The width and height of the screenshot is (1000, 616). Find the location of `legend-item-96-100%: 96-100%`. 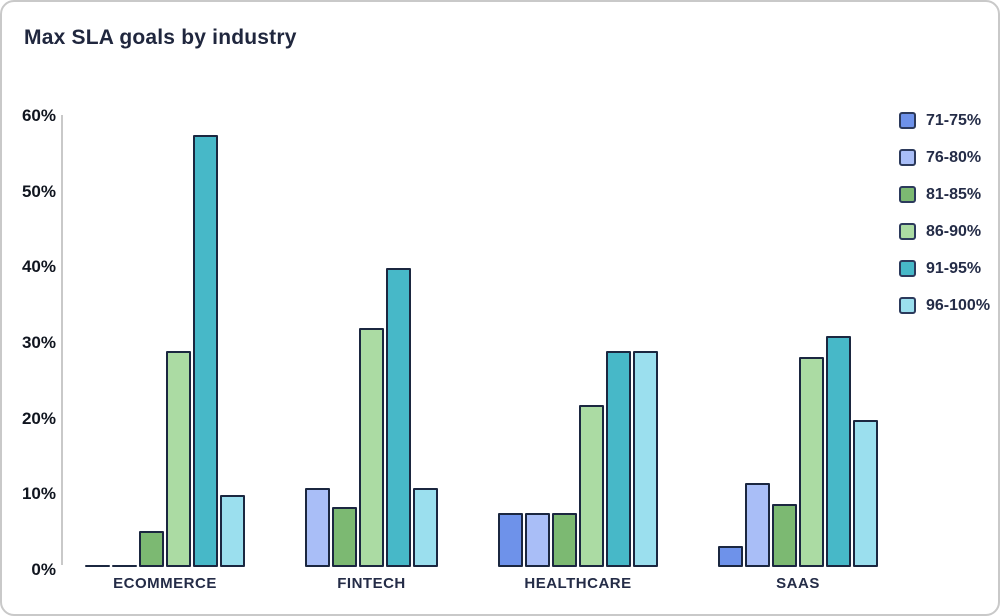

legend-item-96-100%: 96-100% is located at coordinates (944, 305).